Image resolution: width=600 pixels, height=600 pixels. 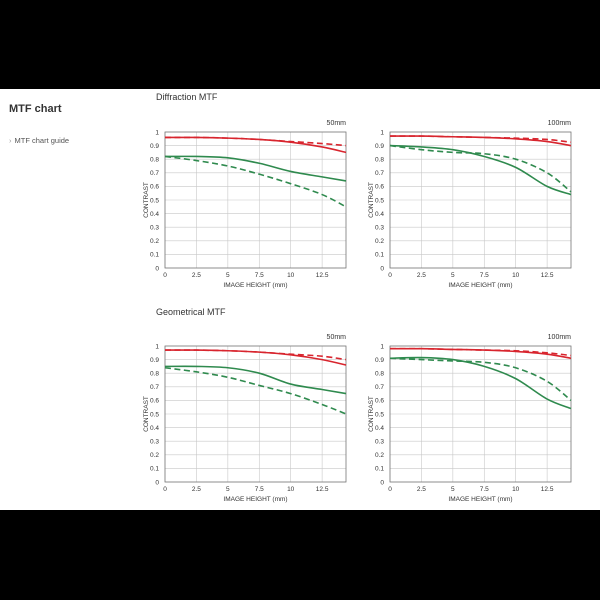 What do you see at coordinates (10, 140) in the screenshot?
I see `chevron-right-icon: ›` at bounding box center [10, 140].